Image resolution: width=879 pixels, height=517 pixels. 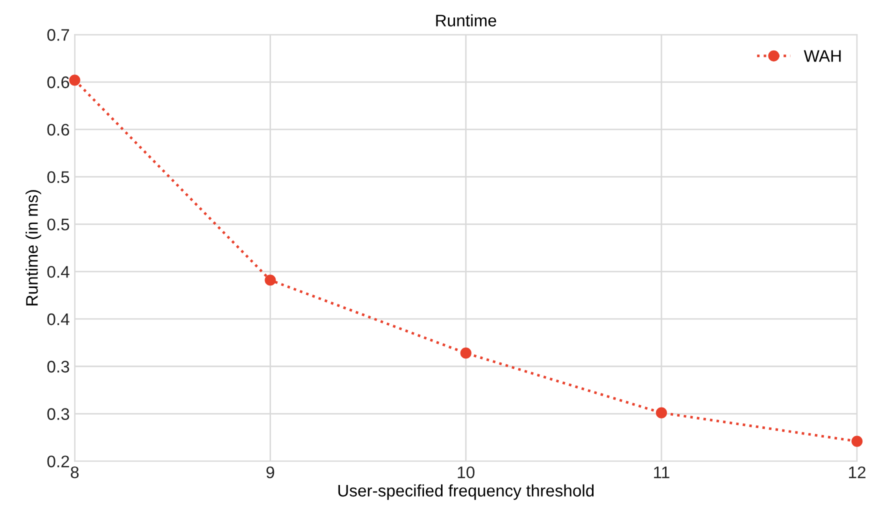 What do you see at coordinates (58, 35) in the screenshot?
I see `y-tick-label: 0.7` at bounding box center [58, 35].